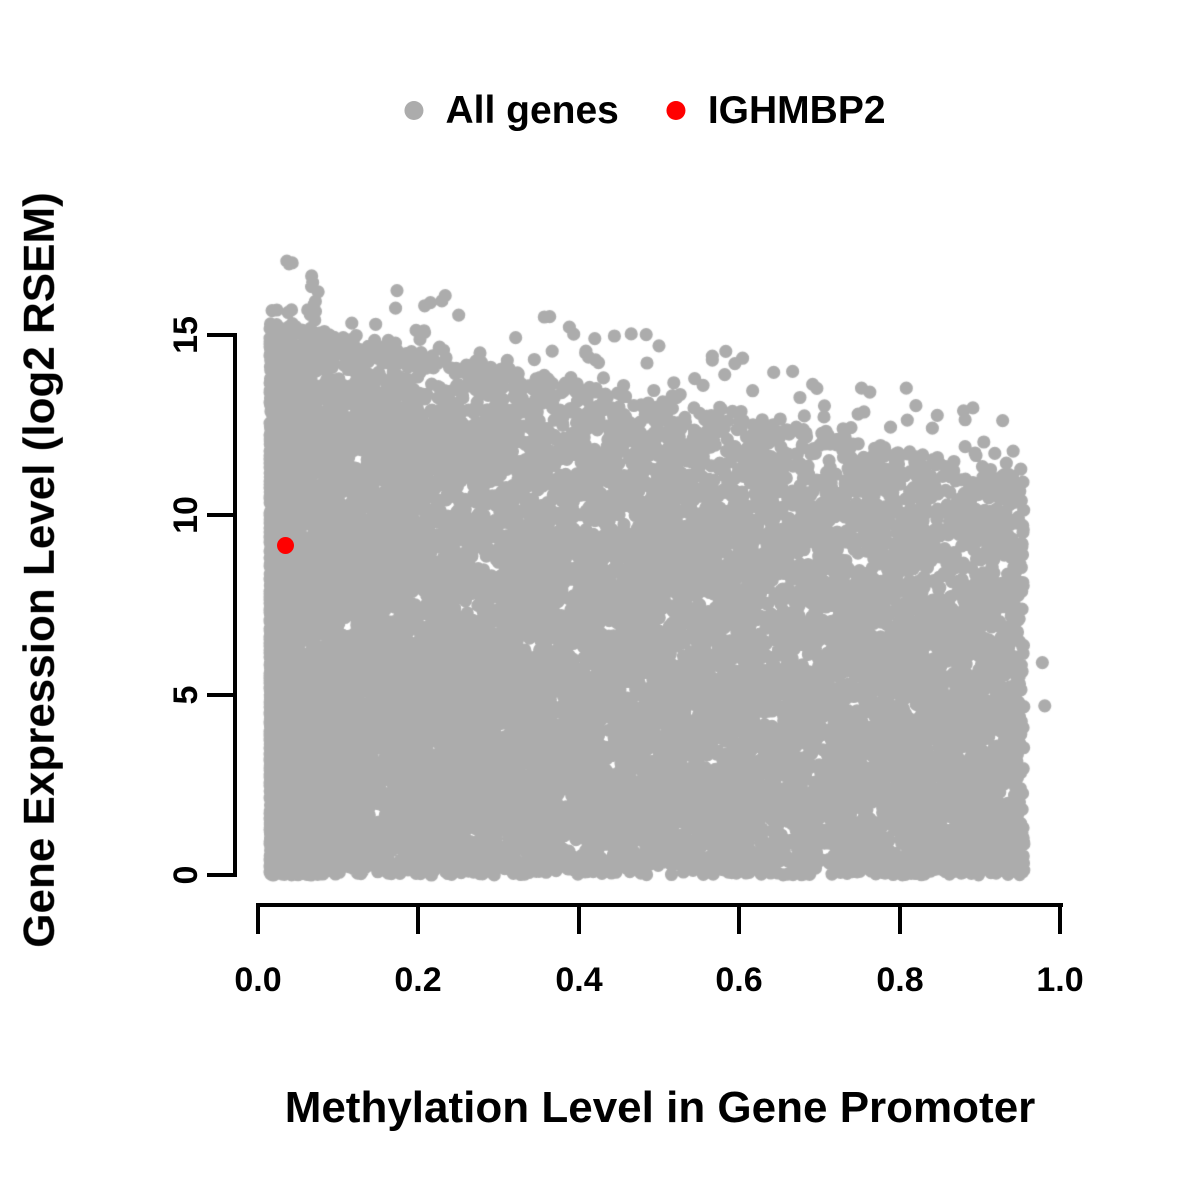 The image size is (1200, 1200). Describe the element at coordinates (235, 605) in the screenshot. I see `y-axis-line` at that location.